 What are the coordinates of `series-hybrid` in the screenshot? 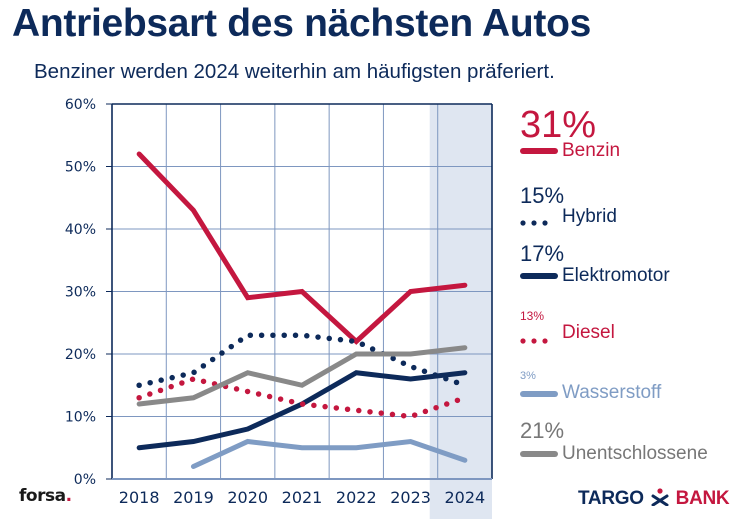 It's located at (302, 360).